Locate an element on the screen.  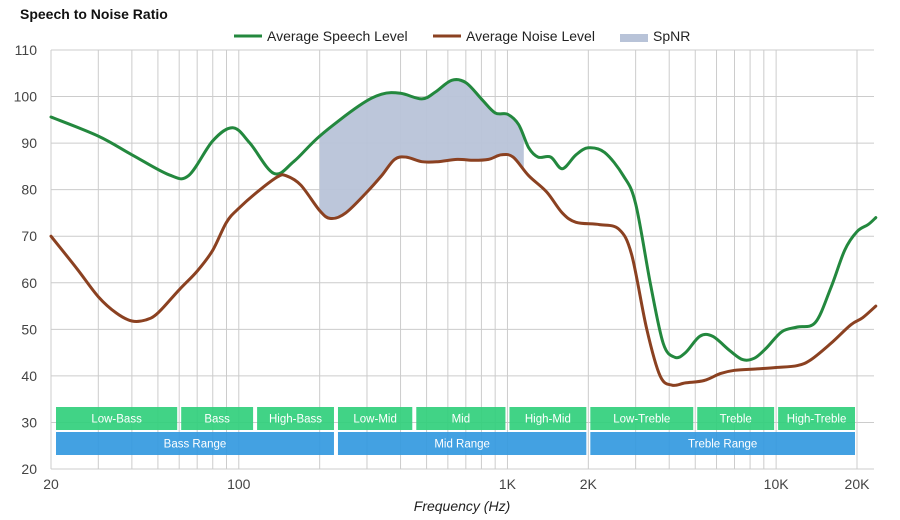
band-high-treble-label: High-Treble is located at coordinates (817, 420).